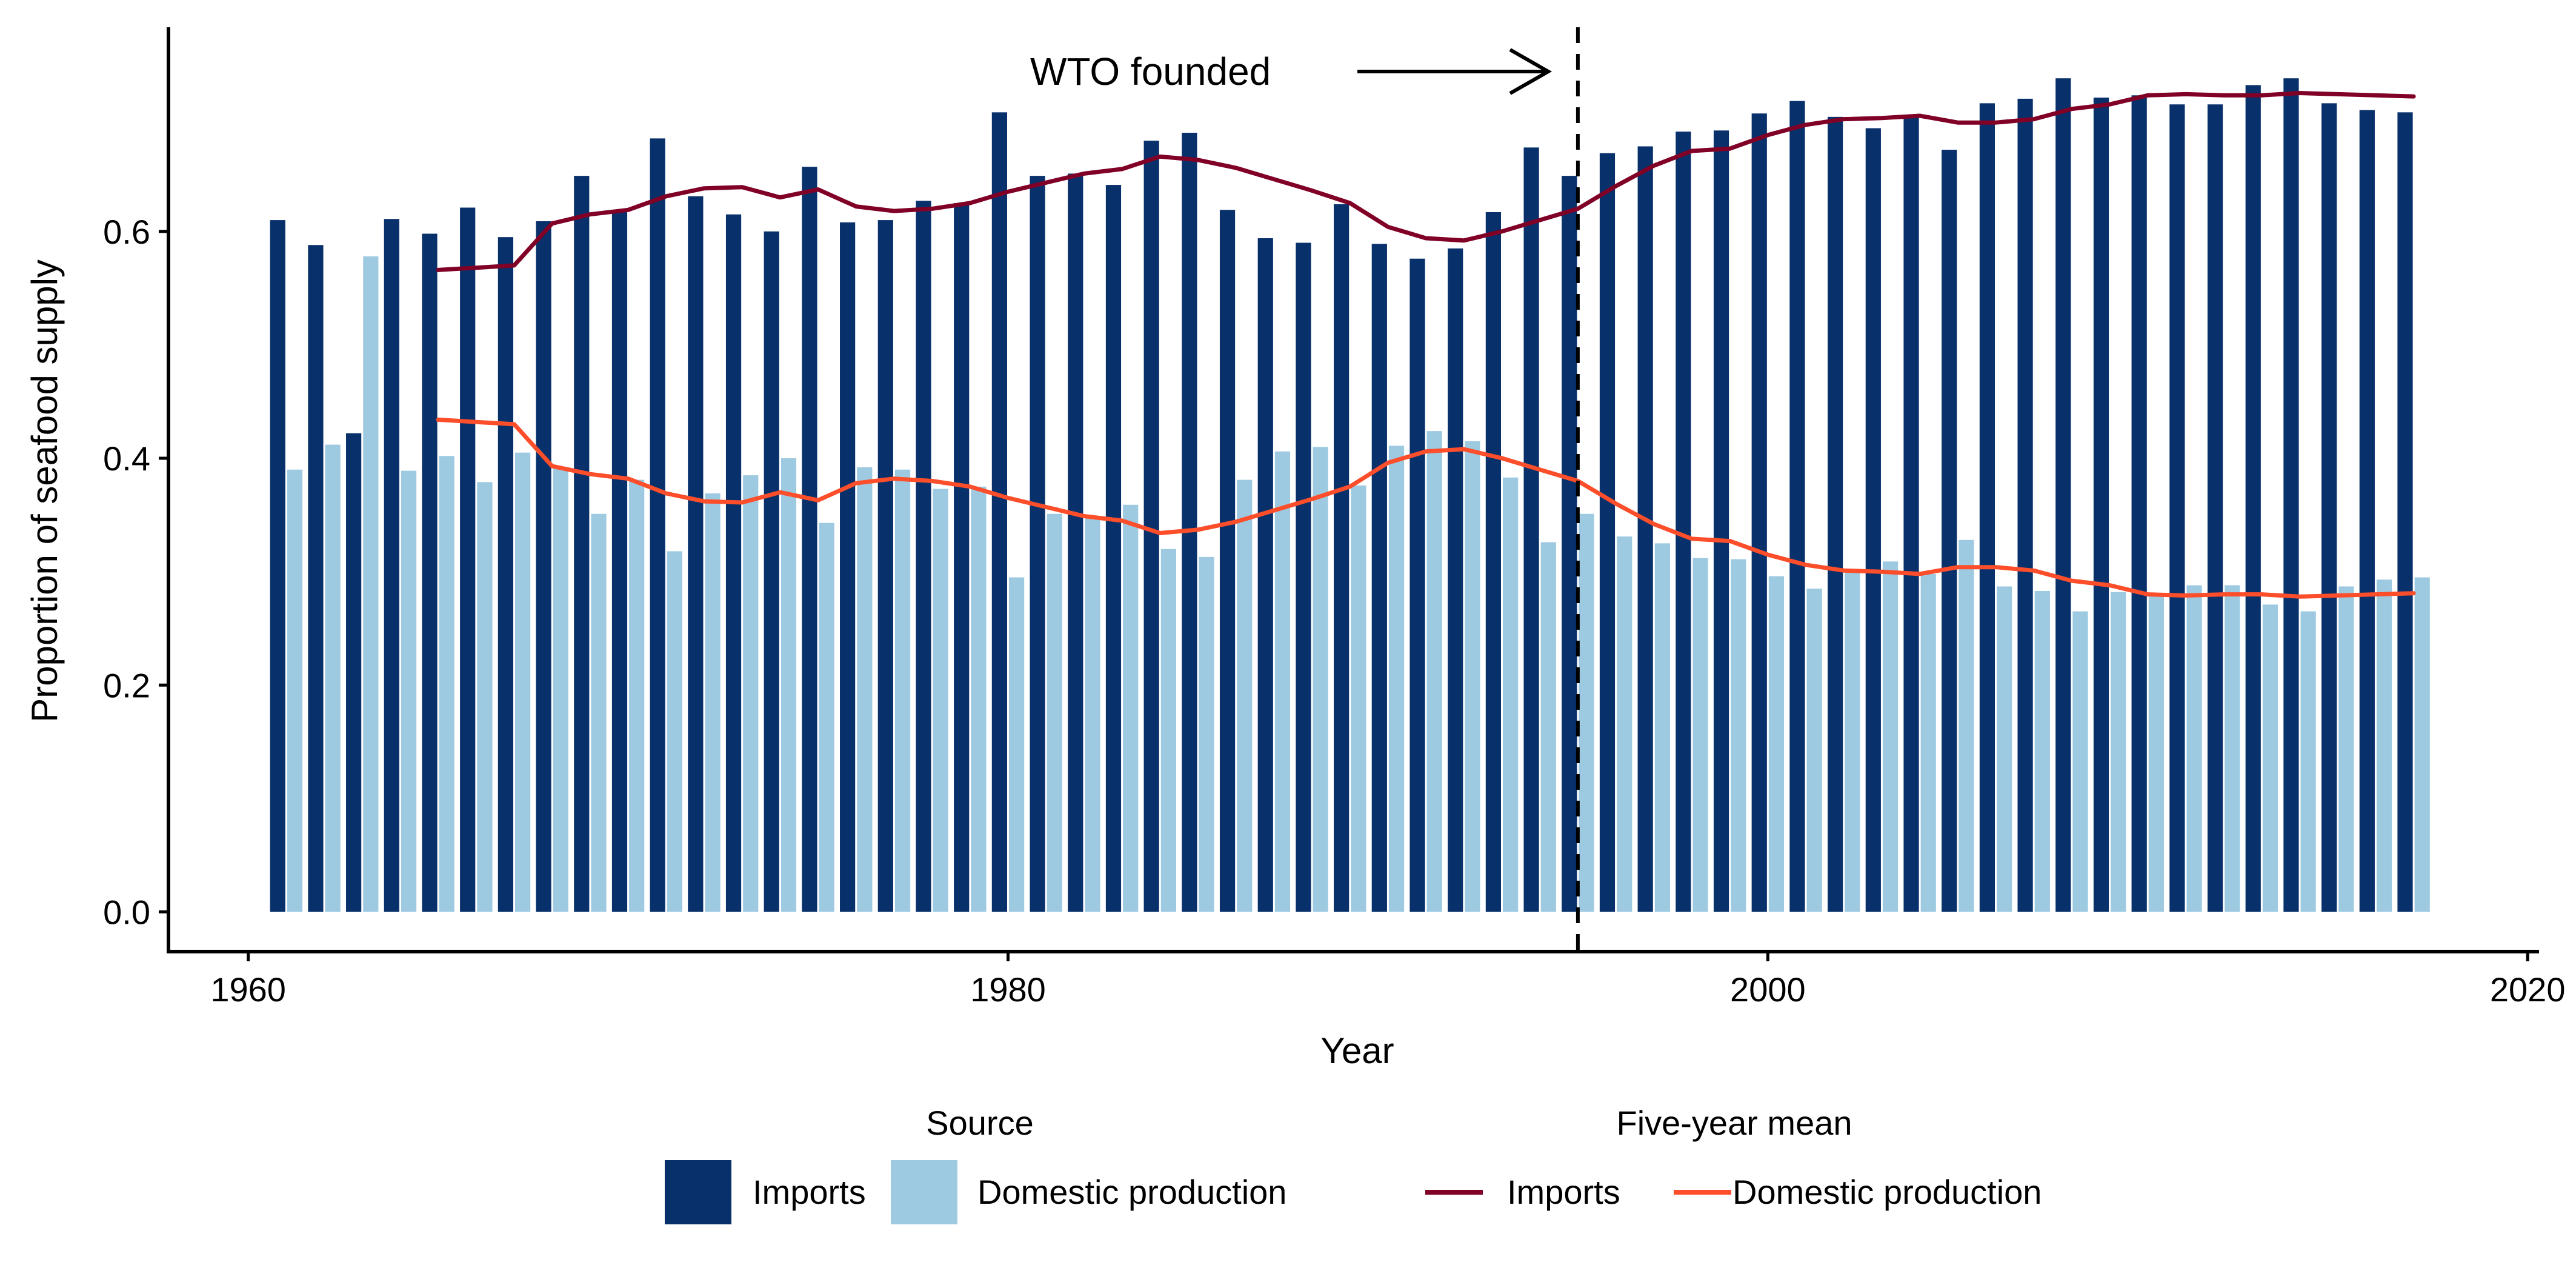 The height and width of the screenshot is (1288, 2576). I want to click on bar-imports-1984, so click(1151, 526).